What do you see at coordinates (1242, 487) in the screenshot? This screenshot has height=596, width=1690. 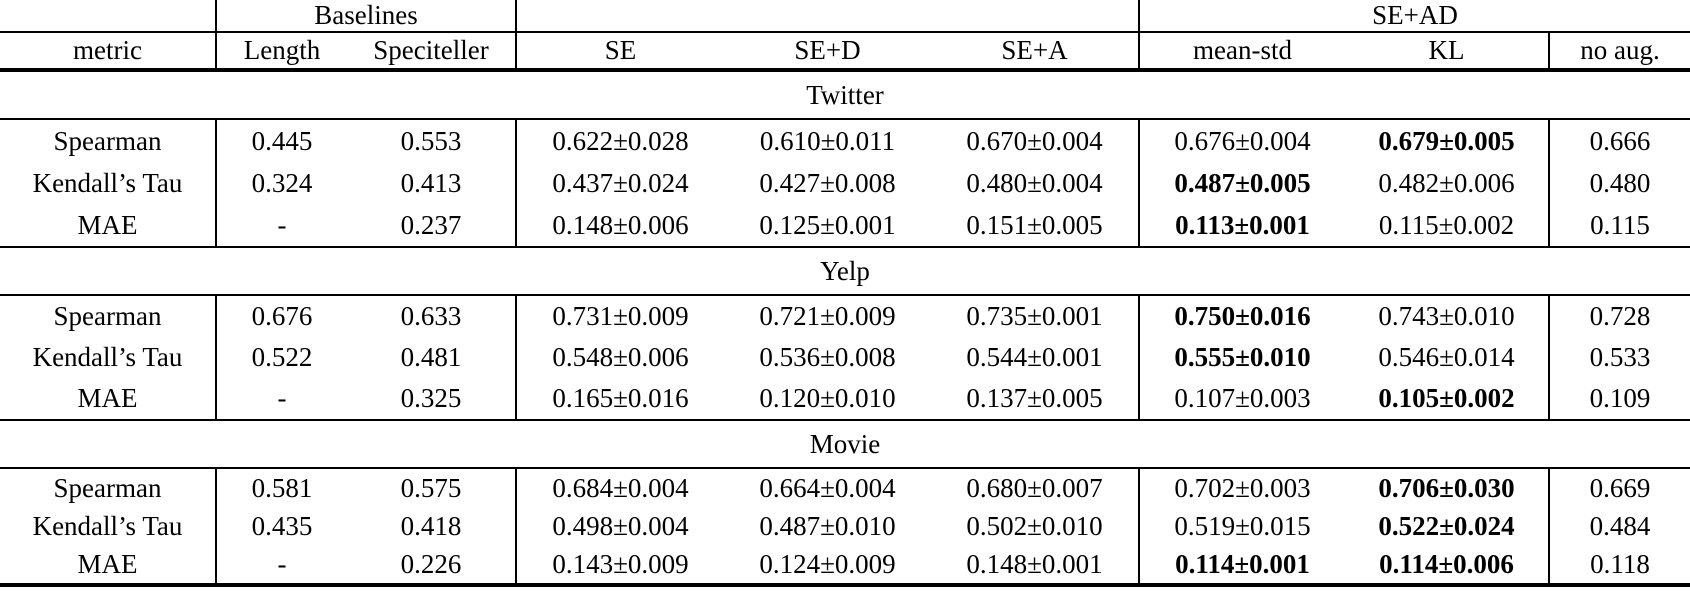 I see `cell-mean-std: 0.702±0.003` at bounding box center [1242, 487].